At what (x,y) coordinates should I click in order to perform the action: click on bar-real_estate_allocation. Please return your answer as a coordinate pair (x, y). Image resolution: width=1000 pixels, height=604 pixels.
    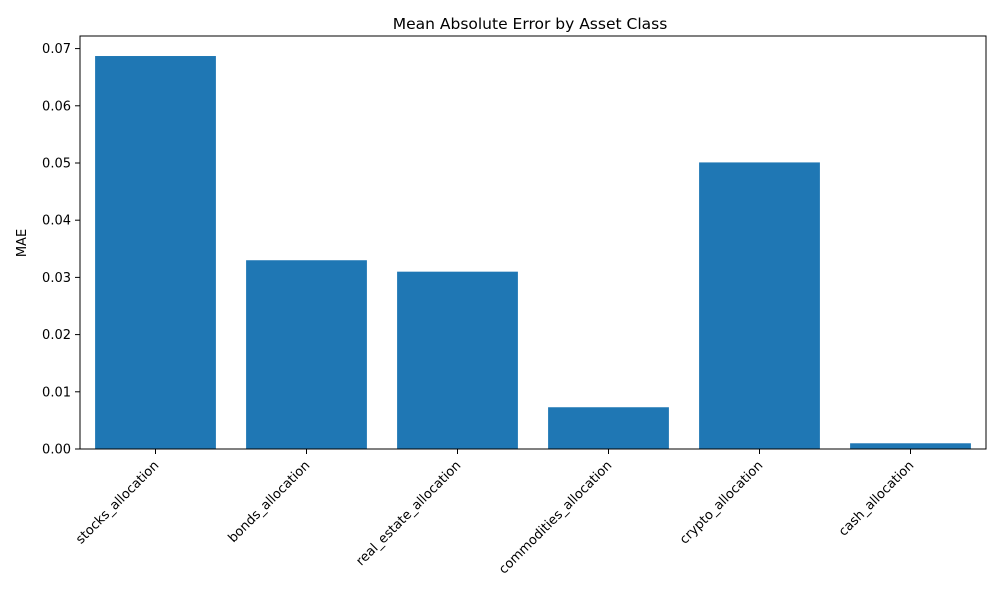
    Looking at the image, I should click on (457, 360).